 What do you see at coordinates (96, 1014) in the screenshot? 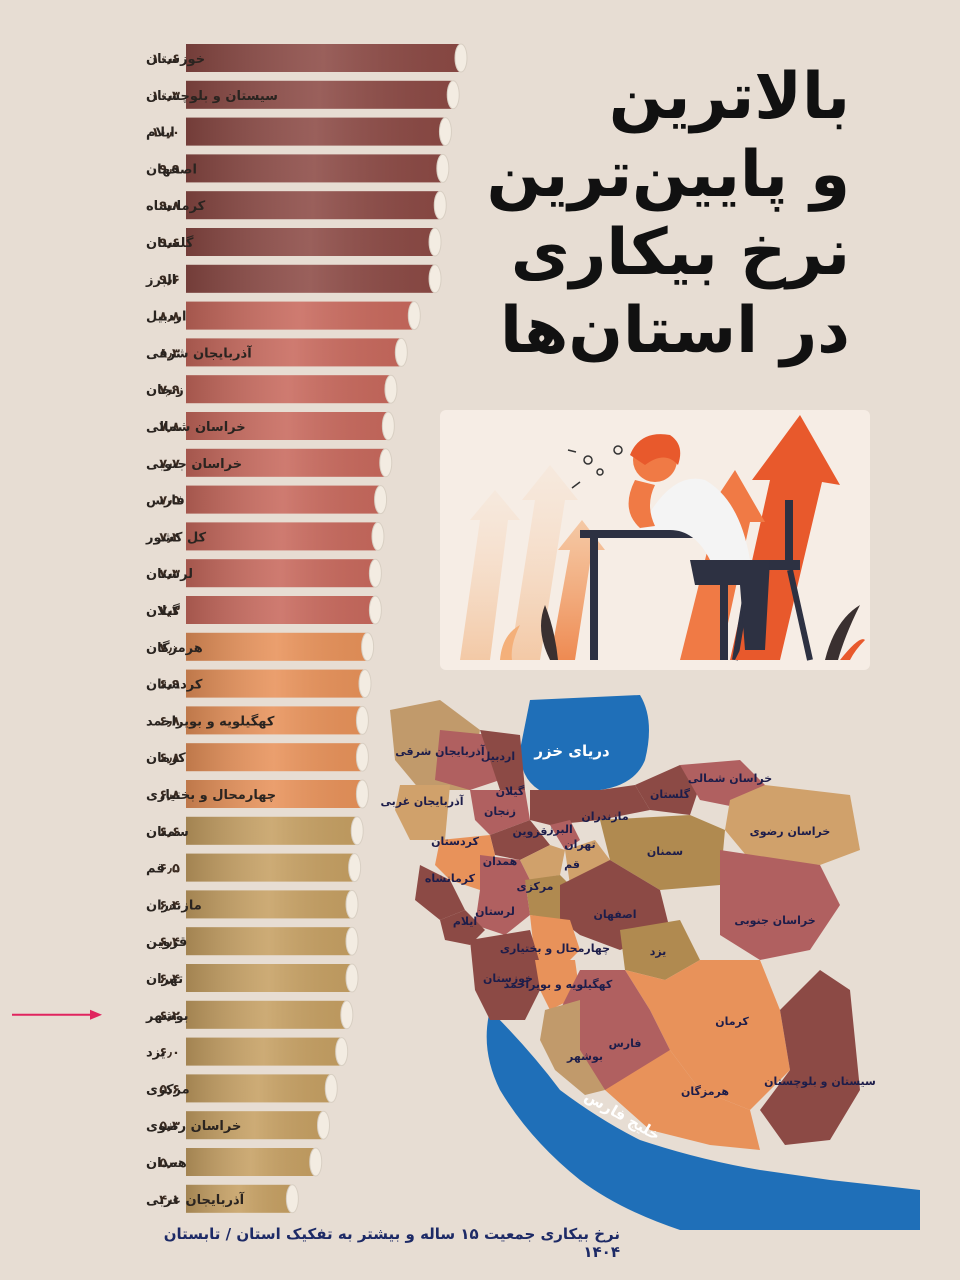
I see `highlight-arrow-icon` at bounding box center [96, 1014].